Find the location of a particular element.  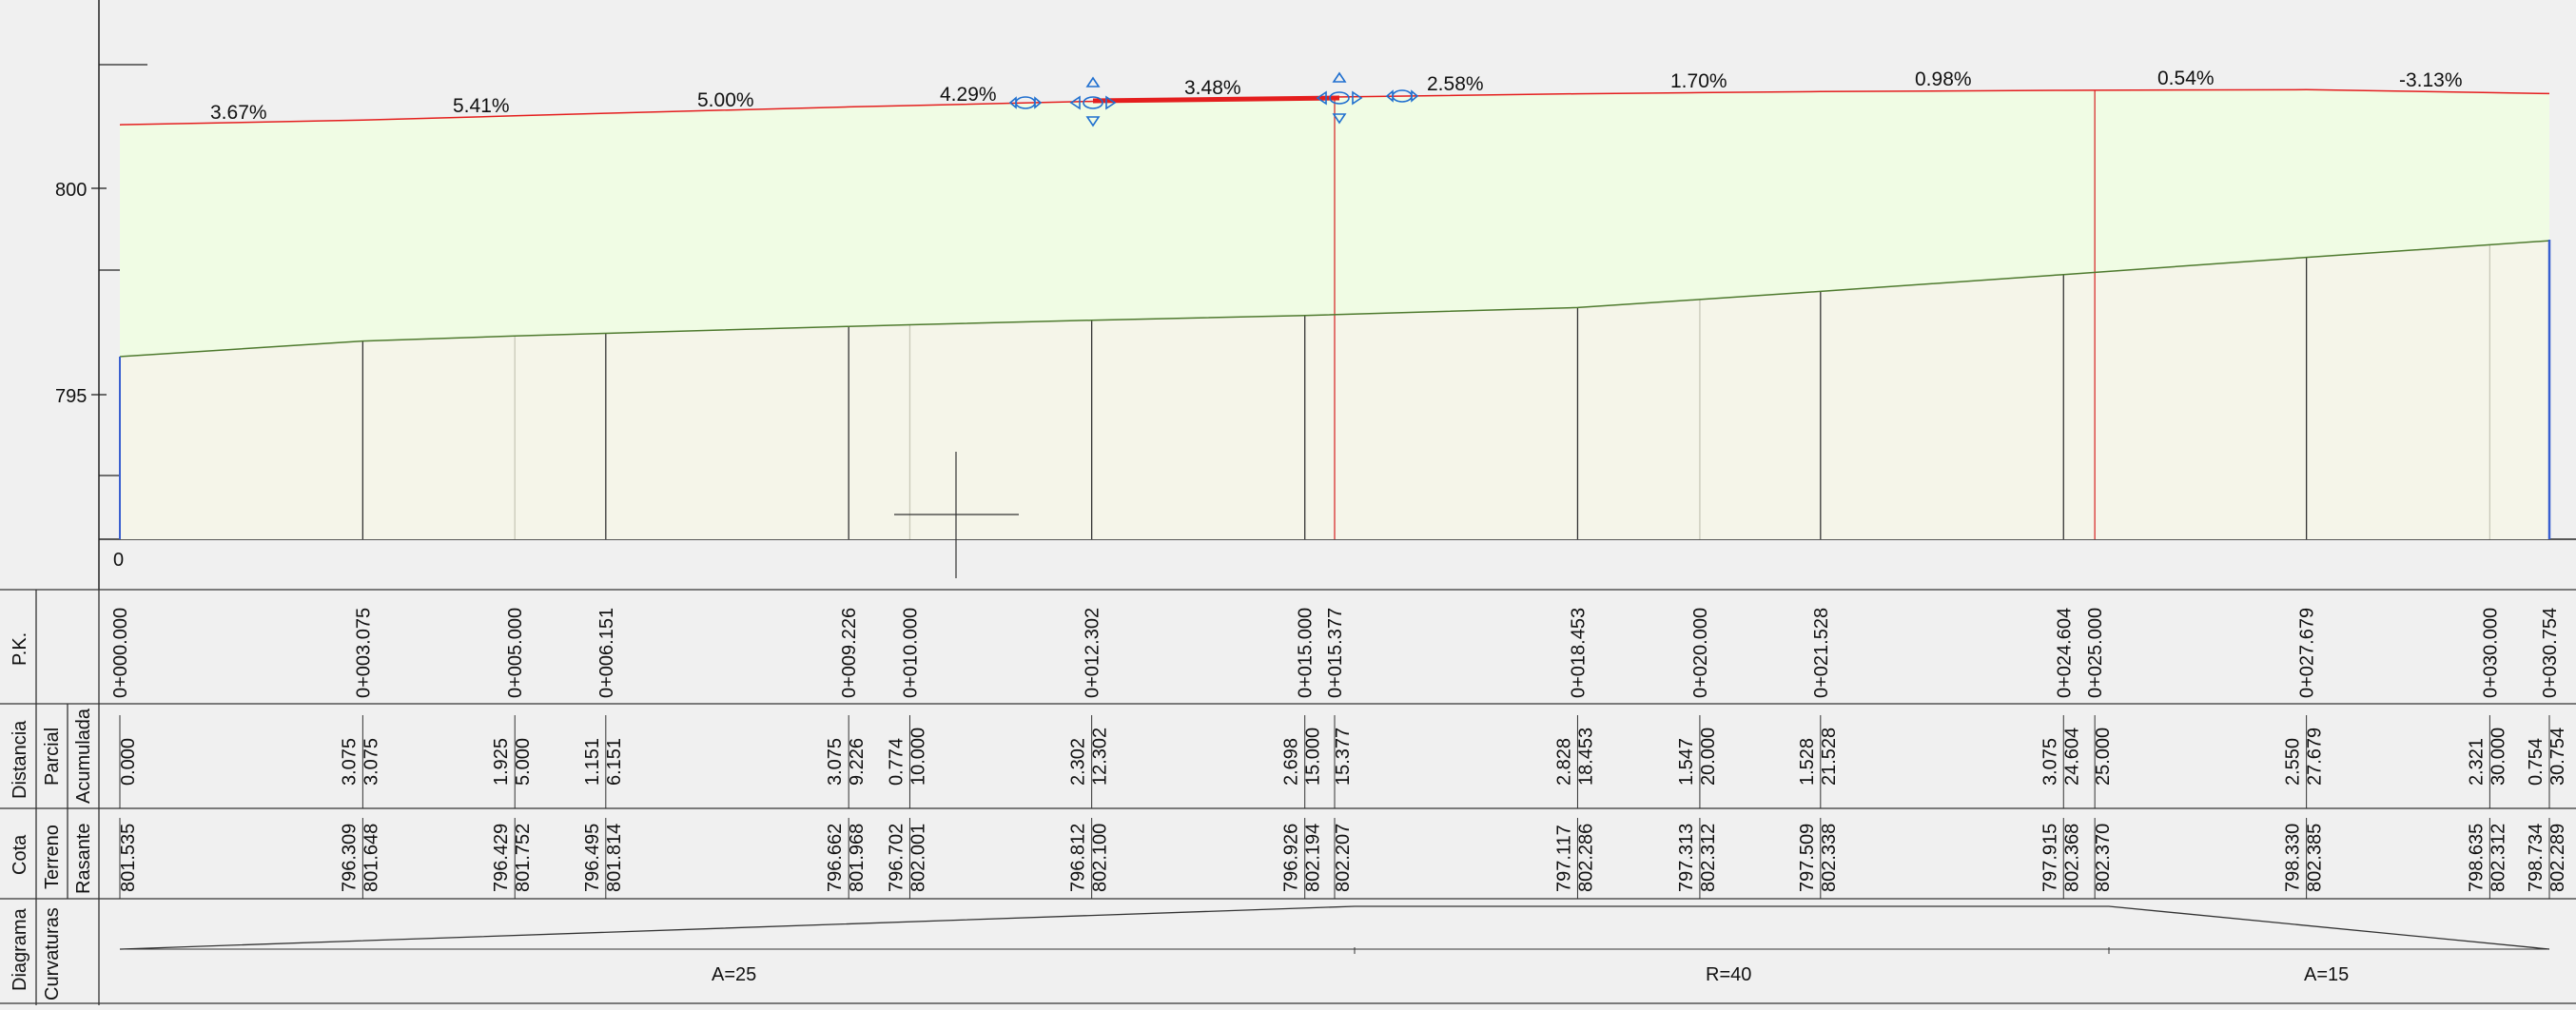

parcial-label: 1.528 is located at coordinates (1808, 762).